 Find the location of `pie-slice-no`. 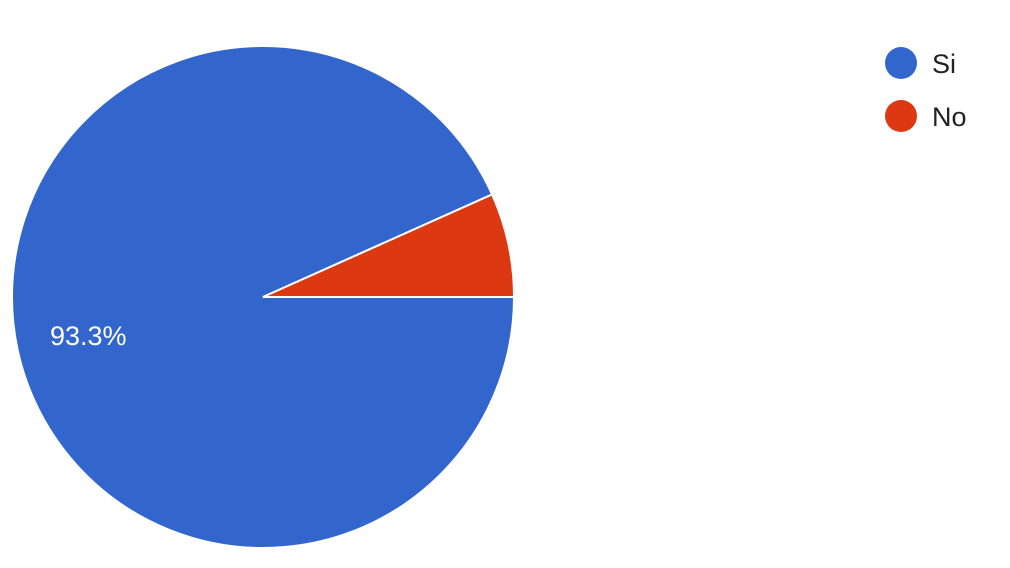

pie-slice-no is located at coordinates (389, 245).